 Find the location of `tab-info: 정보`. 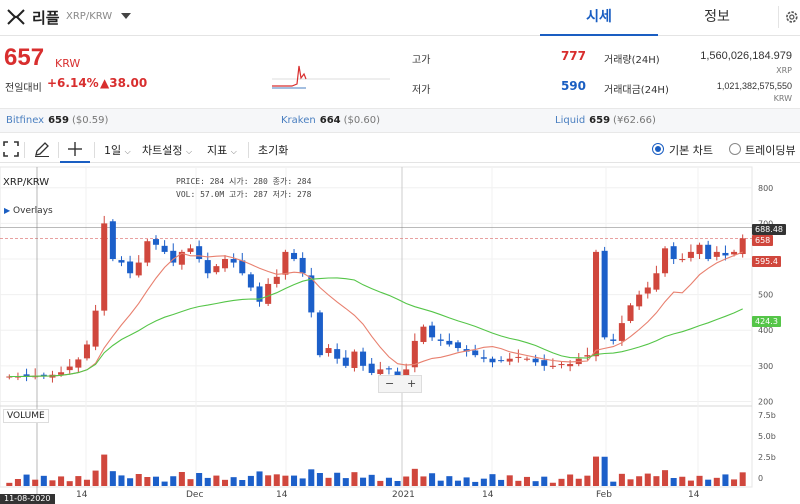

tab-info: 정보 is located at coordinates (717, 17).